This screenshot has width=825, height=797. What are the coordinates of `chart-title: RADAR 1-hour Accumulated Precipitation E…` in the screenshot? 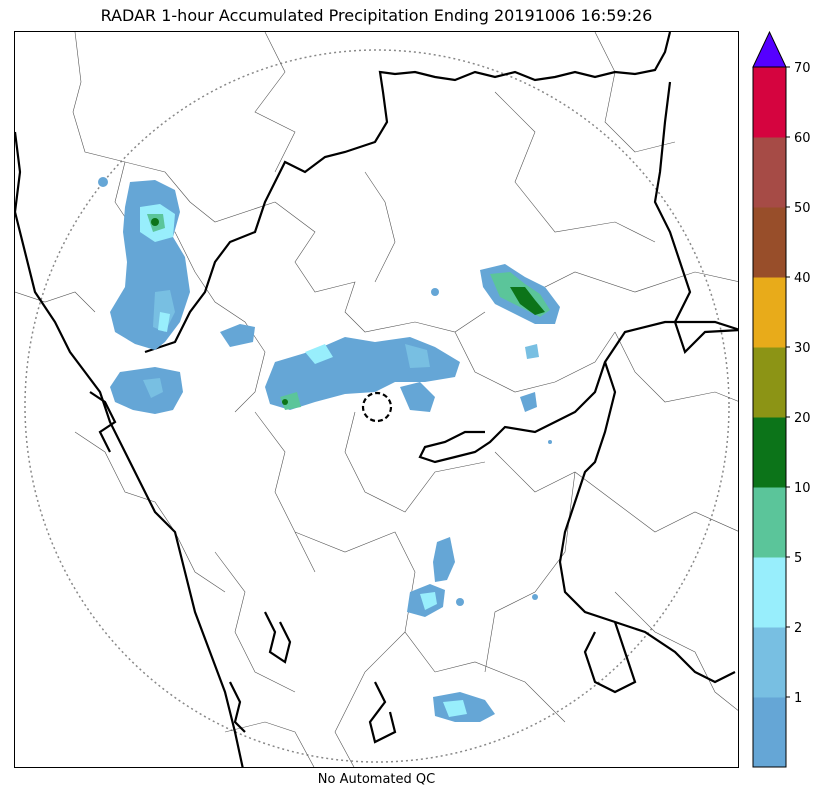 It's located at (376, 15).